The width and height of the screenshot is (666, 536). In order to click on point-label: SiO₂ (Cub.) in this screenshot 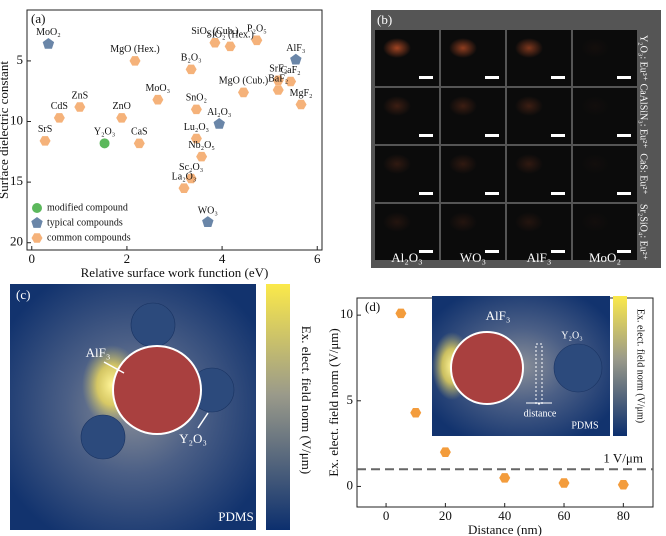, I will do `click(214, 31)`.